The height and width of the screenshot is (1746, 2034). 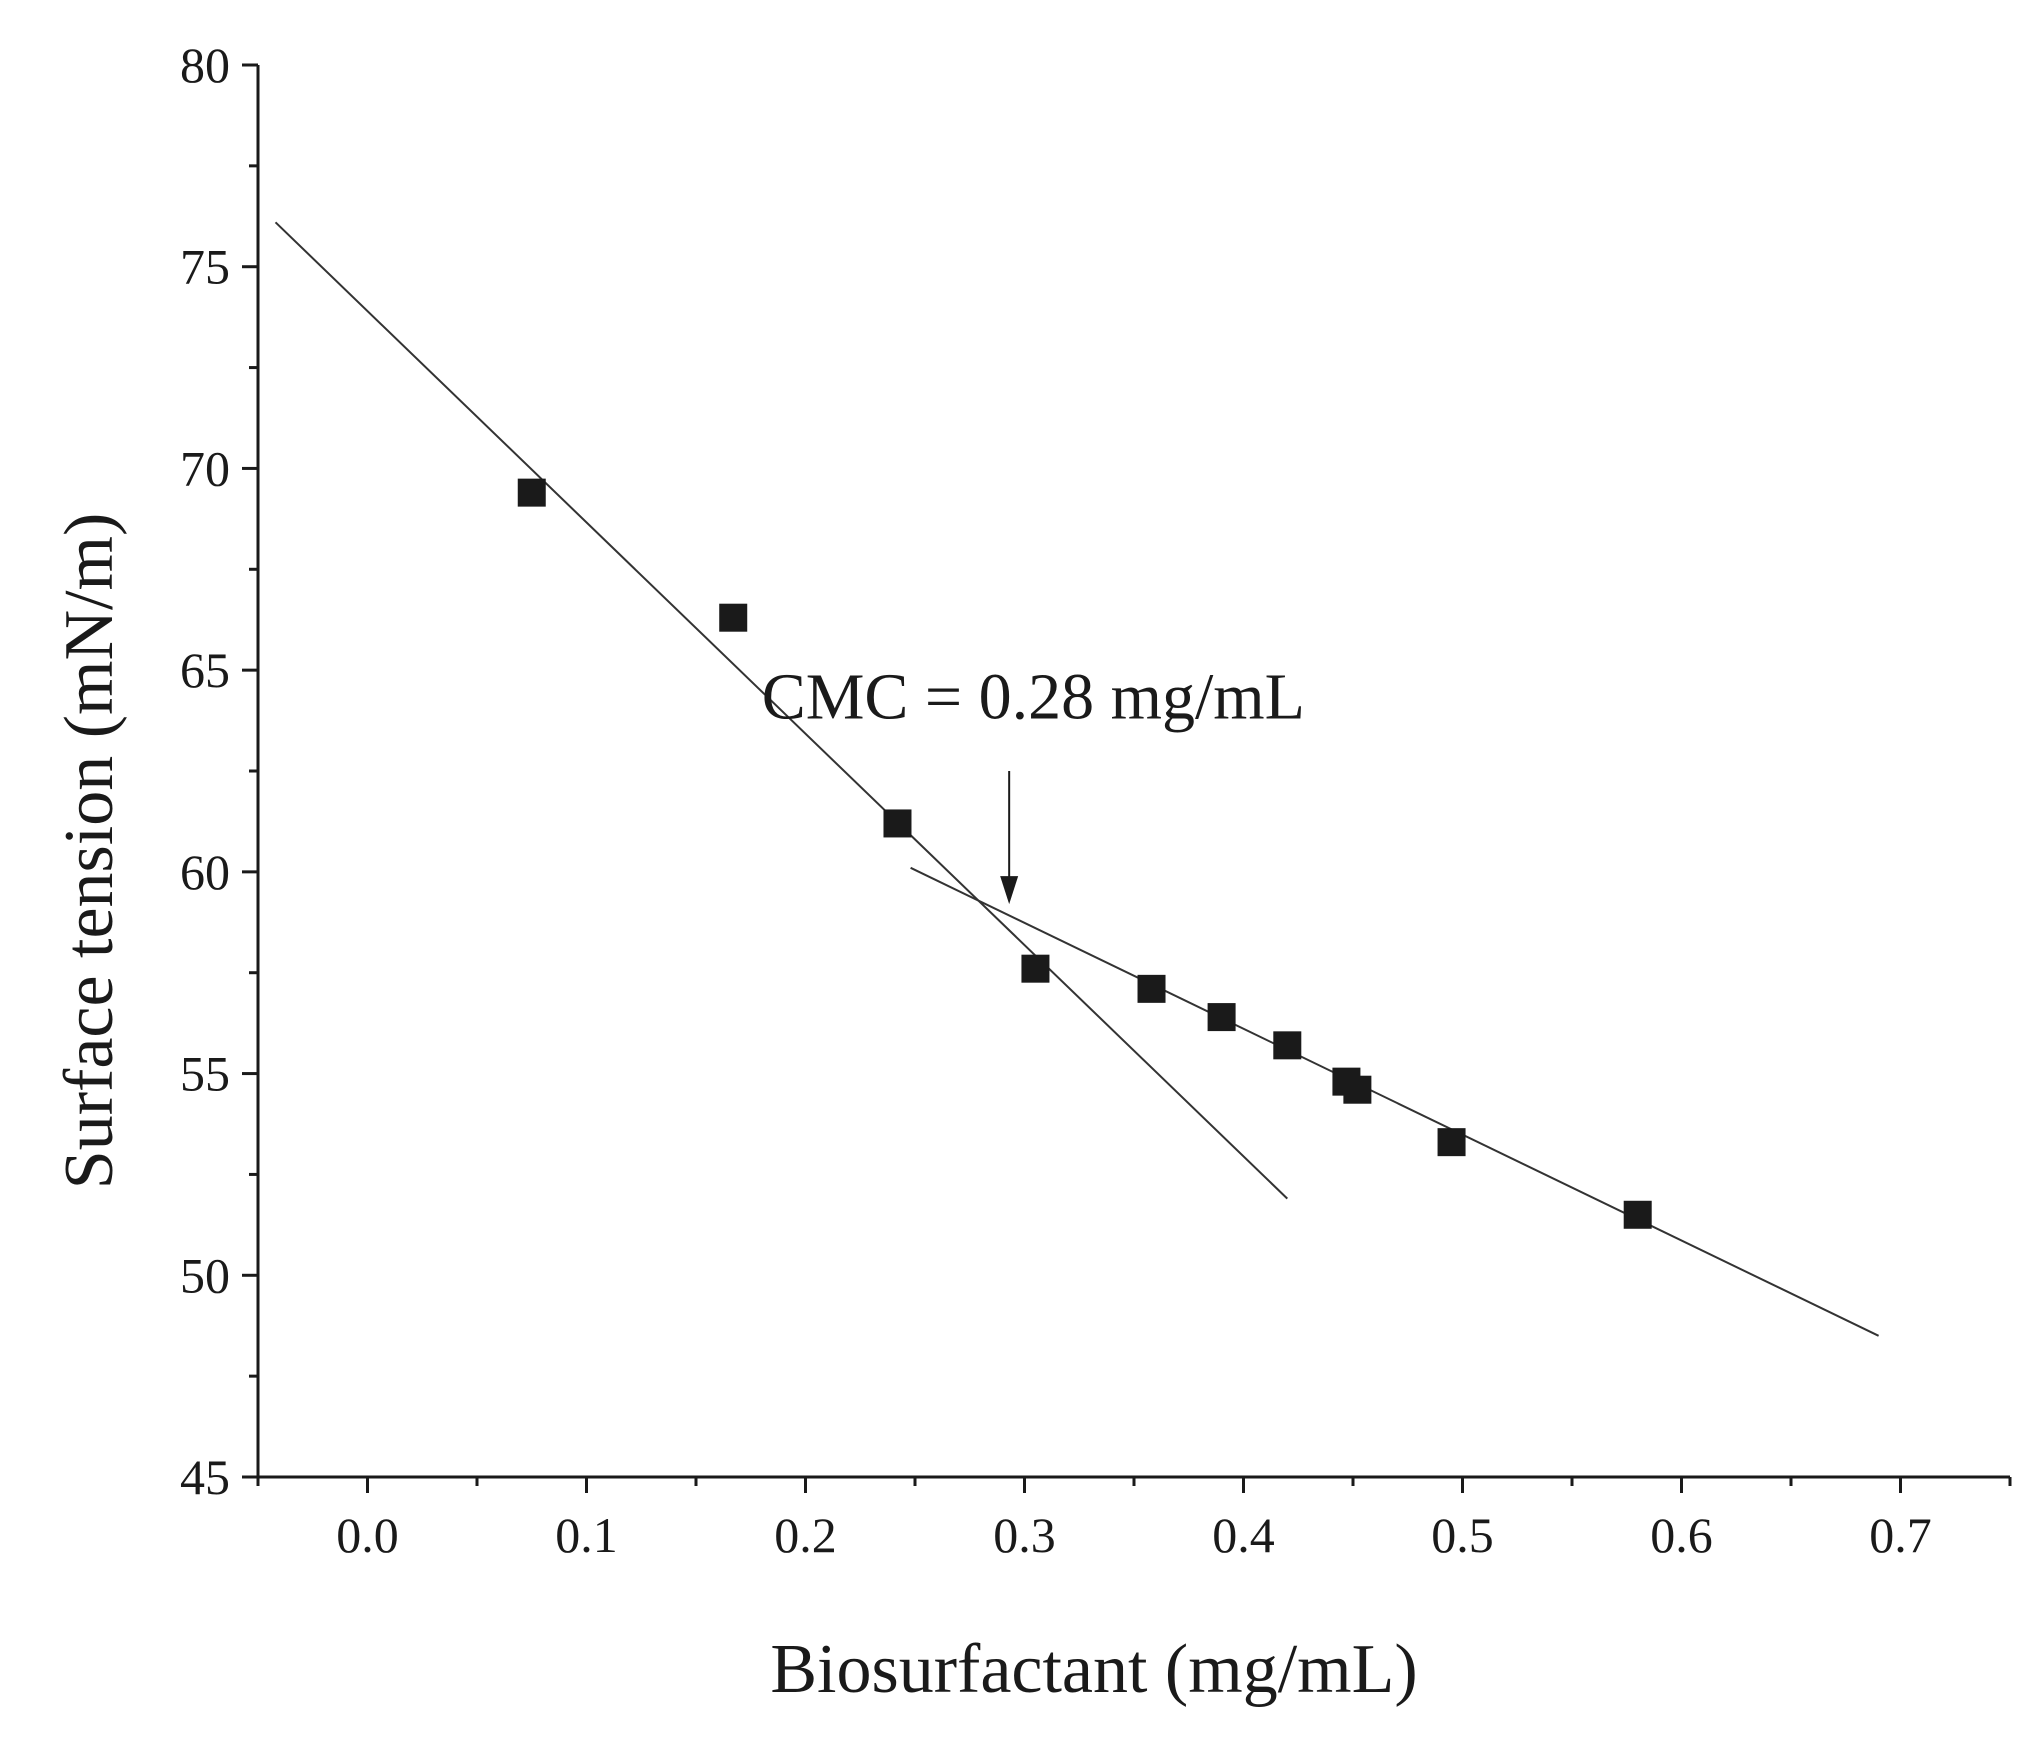 What do you see at coordinates (219, 771) in the screenshot?
I see `y-ticks: 45 50 55 60 65 70 75 80` at bounding box center [219, 771].